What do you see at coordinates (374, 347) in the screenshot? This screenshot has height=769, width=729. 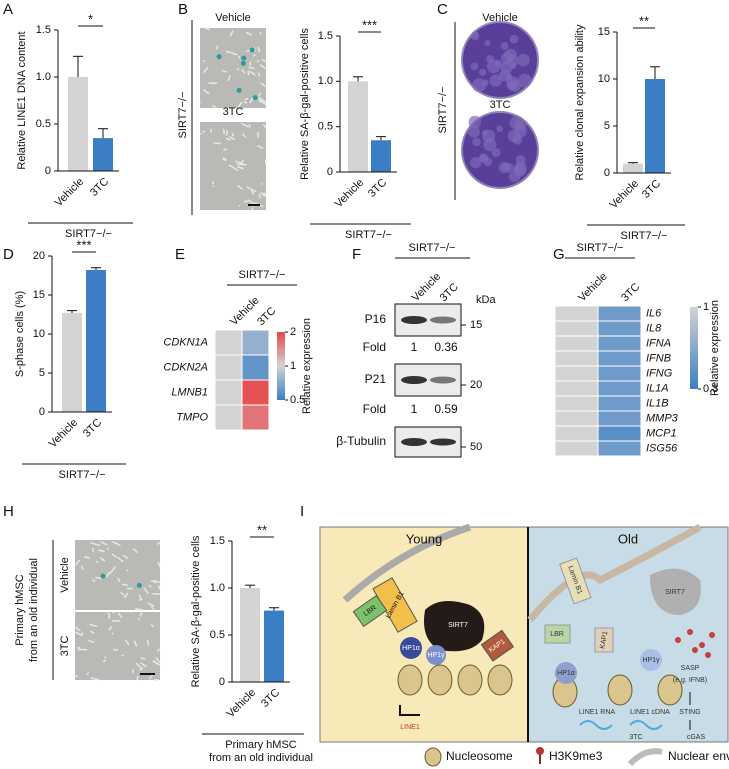 I see `row-label: Fold` at bounding box center [374, 347].